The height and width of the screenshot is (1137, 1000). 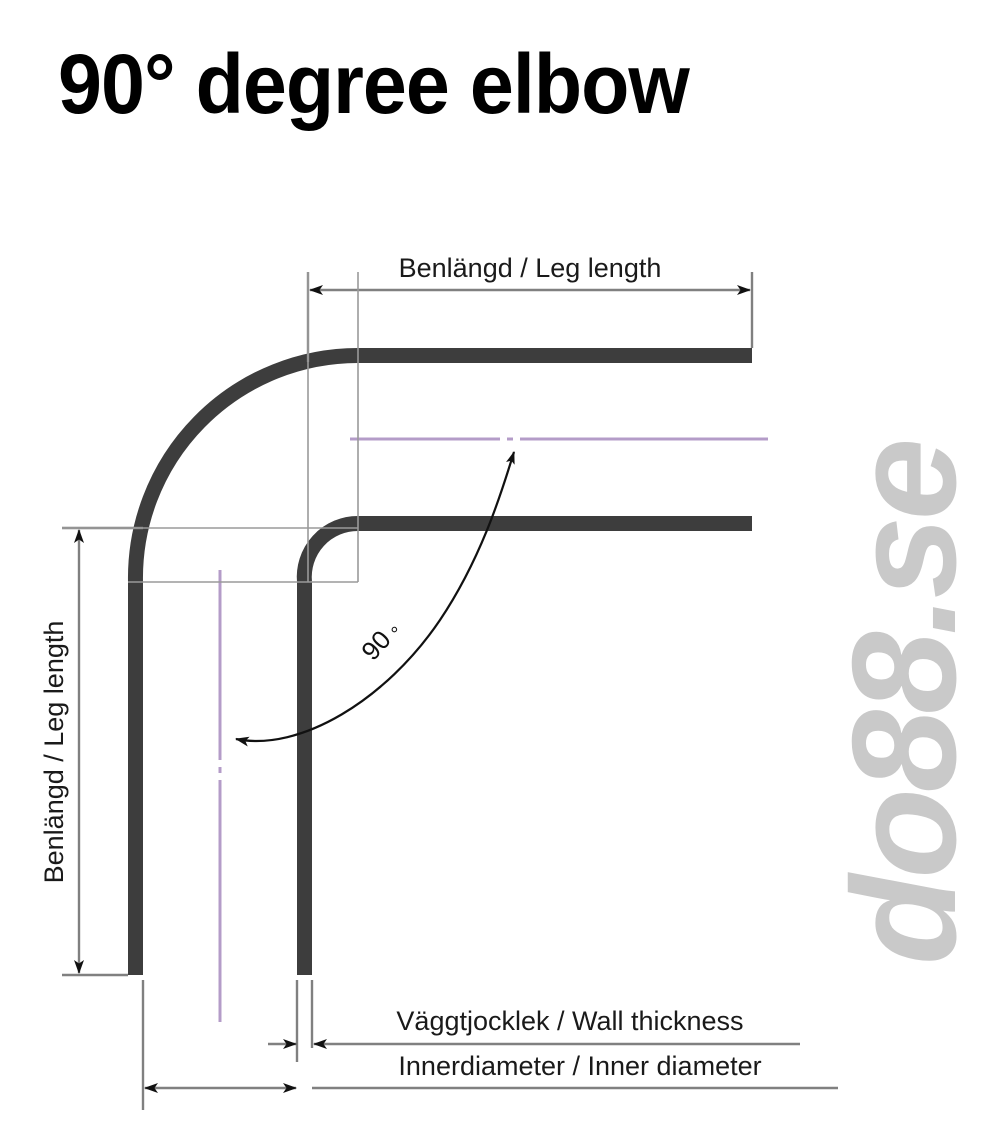 What do you see at coordinates (243, 465) in the screenshot?
I see `outer-bend-arc` at bounding box center [243, 465].